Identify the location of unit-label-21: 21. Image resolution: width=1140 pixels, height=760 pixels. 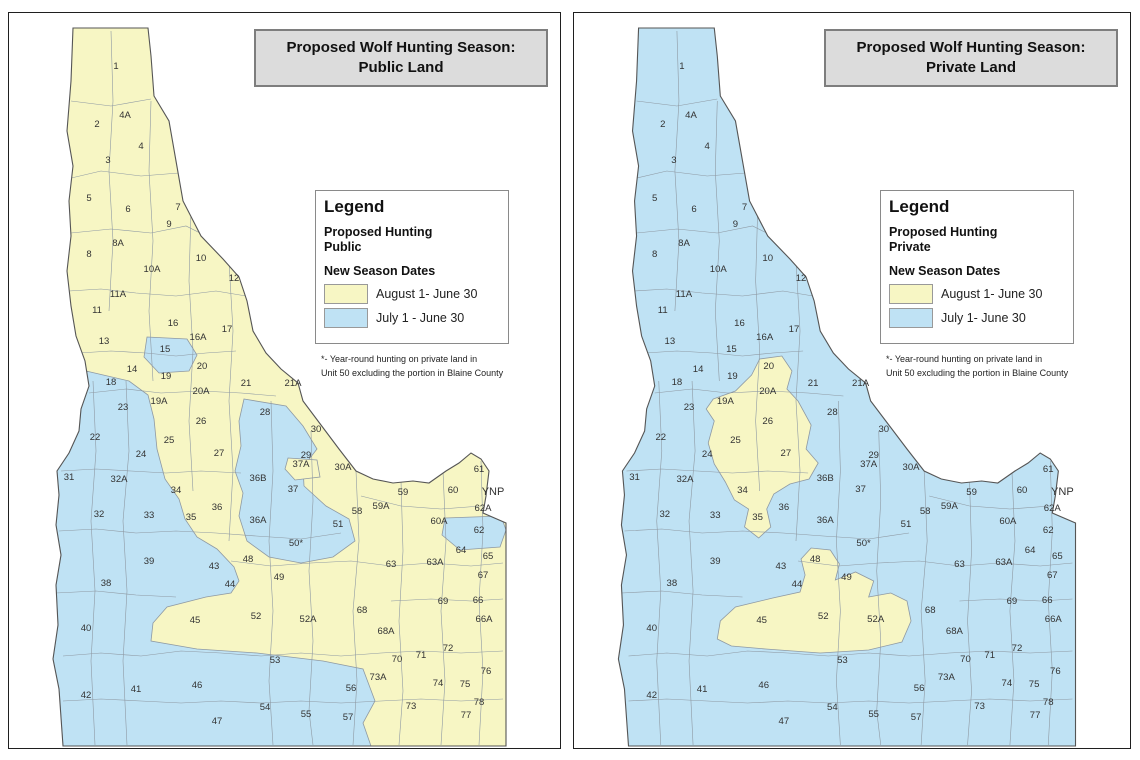
(813, 383).